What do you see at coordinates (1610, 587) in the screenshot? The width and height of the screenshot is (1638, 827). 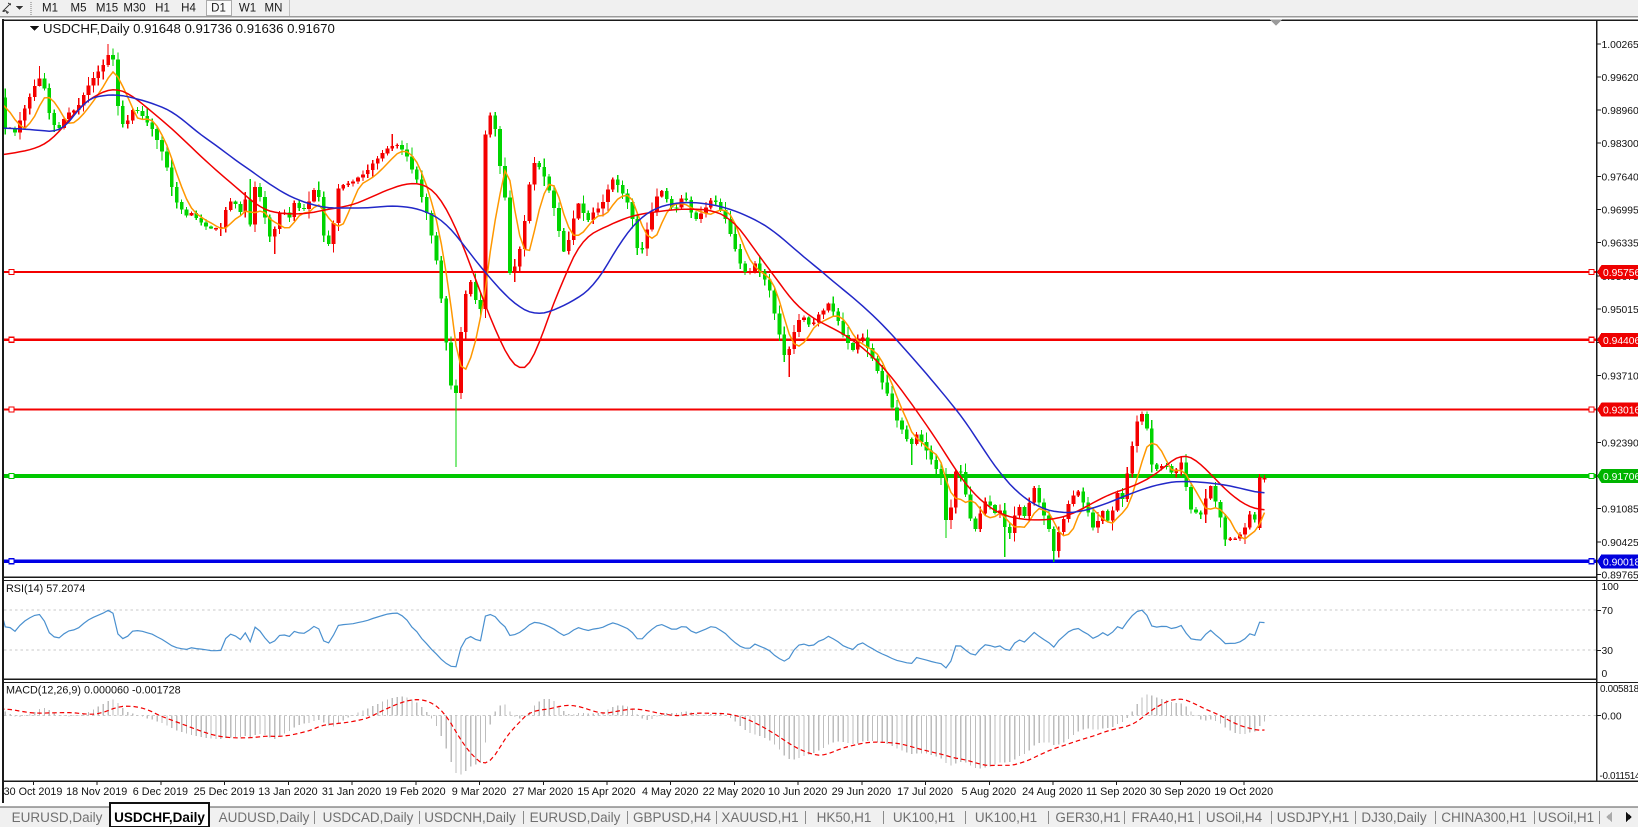 I see `svg-text: 100` at bounding box center [1610, 587].